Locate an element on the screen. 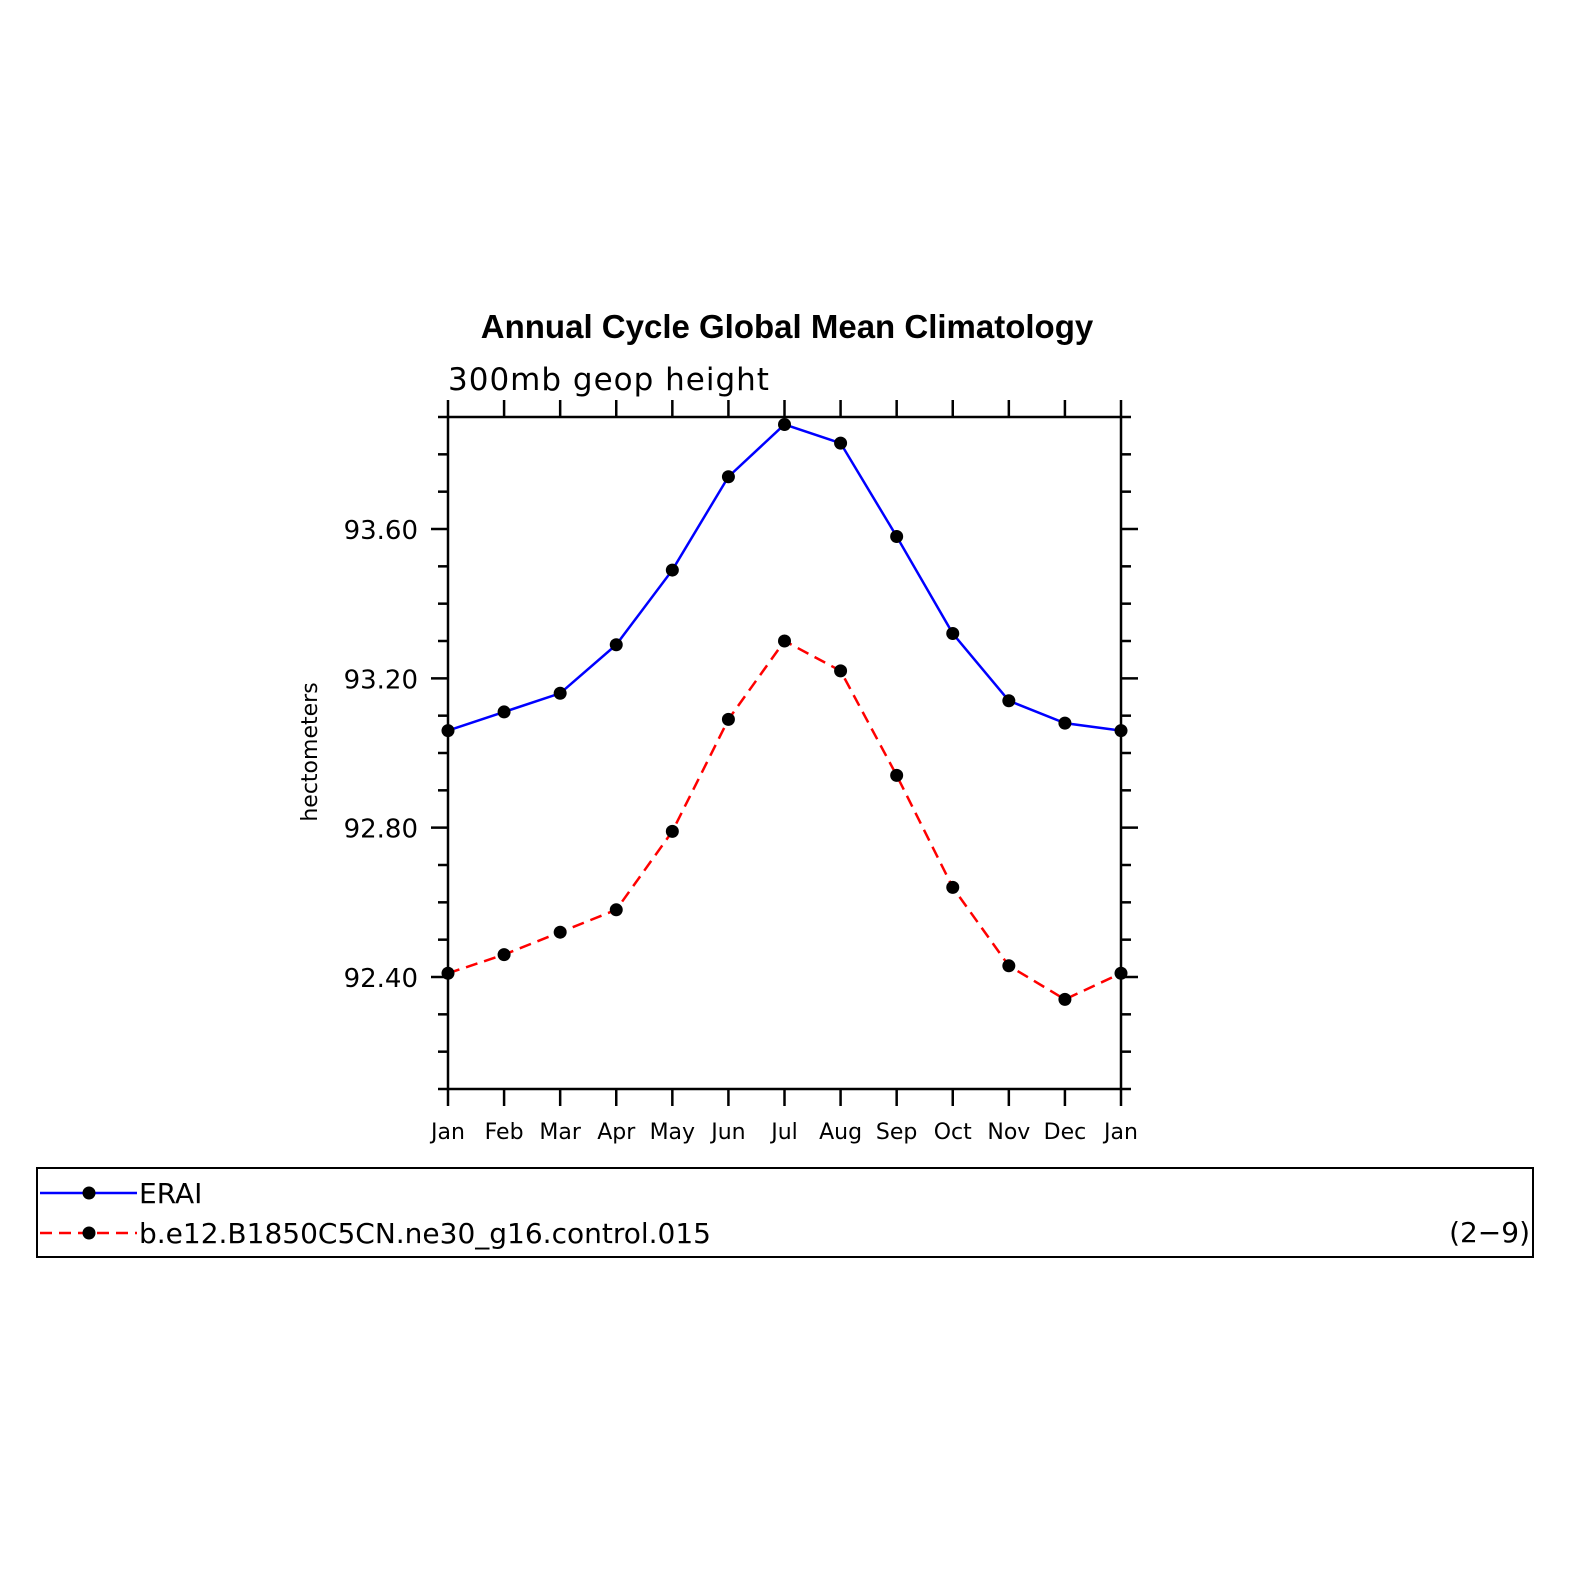 This screenshot has width=1575, height=1575. x-tick-label: Oct is located at coordinates (953, 1132).